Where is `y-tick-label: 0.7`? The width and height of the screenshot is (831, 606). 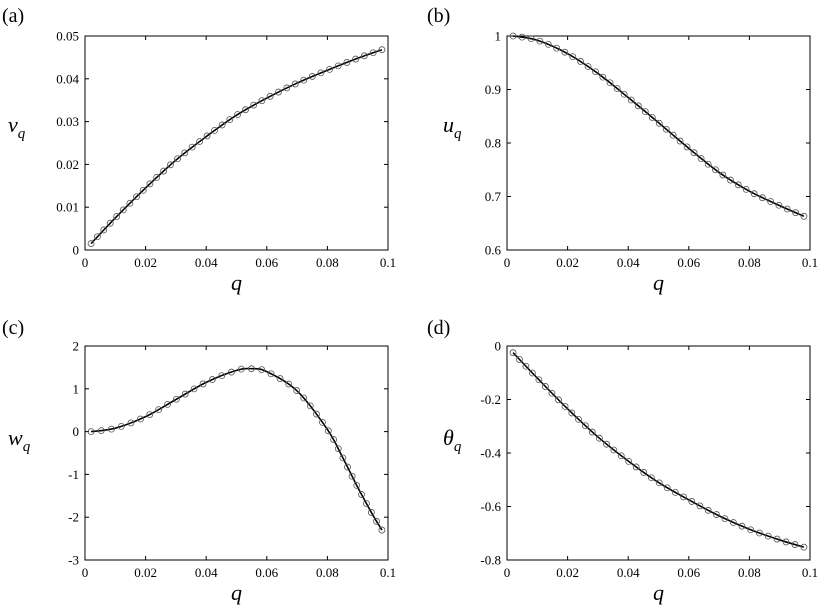 y-tick-label: 0.7 is located at coordinates (493, 196).